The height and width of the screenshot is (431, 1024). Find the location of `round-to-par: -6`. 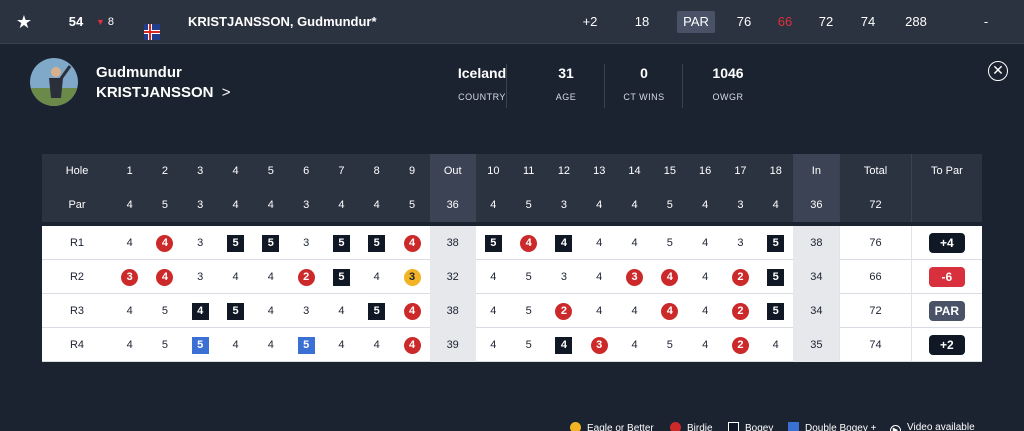

round-to-par: -6 is located at coordinates (946, 277).